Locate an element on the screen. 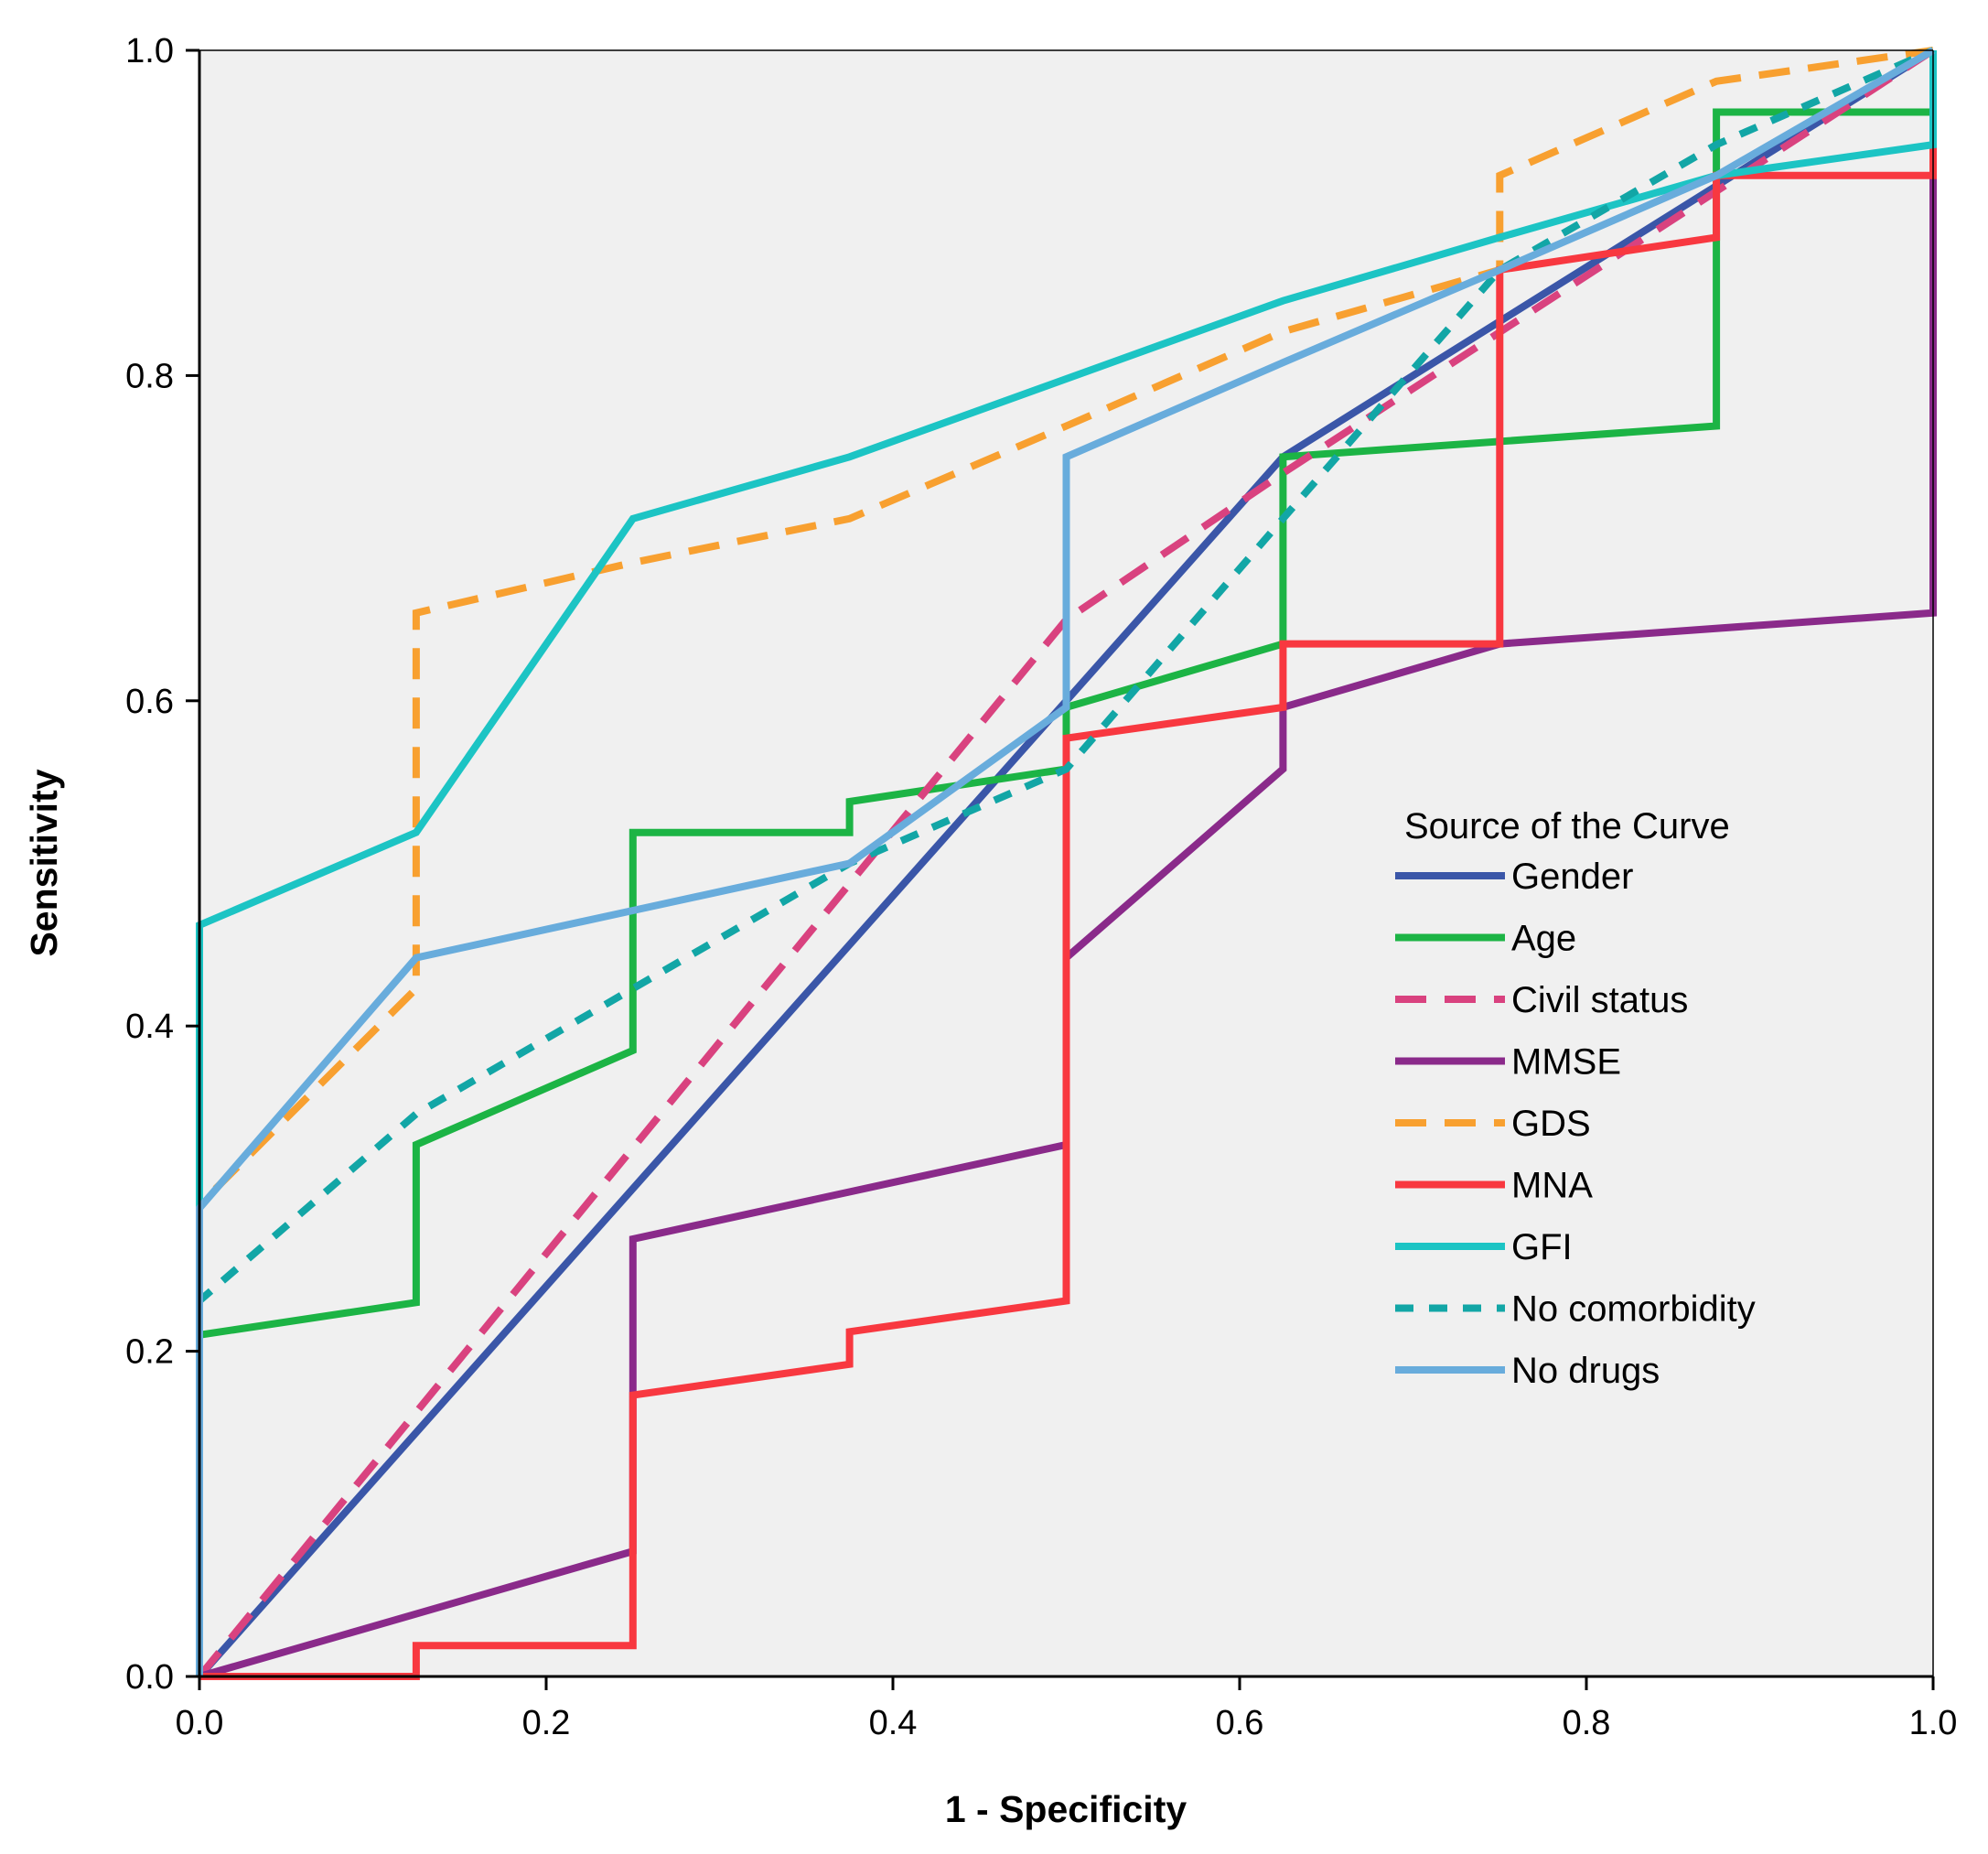 The image size is (1988, 1854). x-tick-label: 0.6 is located at coordinates (1240, 1723).